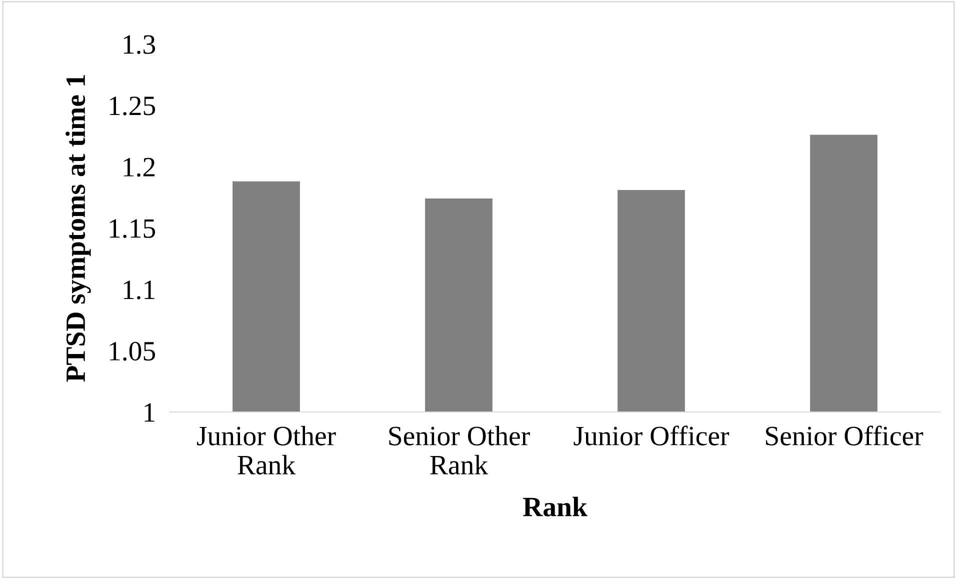 This screenshot has height=579, width=957. Describe the element at coordinates (266, 450) in the screenshot. I see `x-tick-label: Junior Other Rank` at that location.